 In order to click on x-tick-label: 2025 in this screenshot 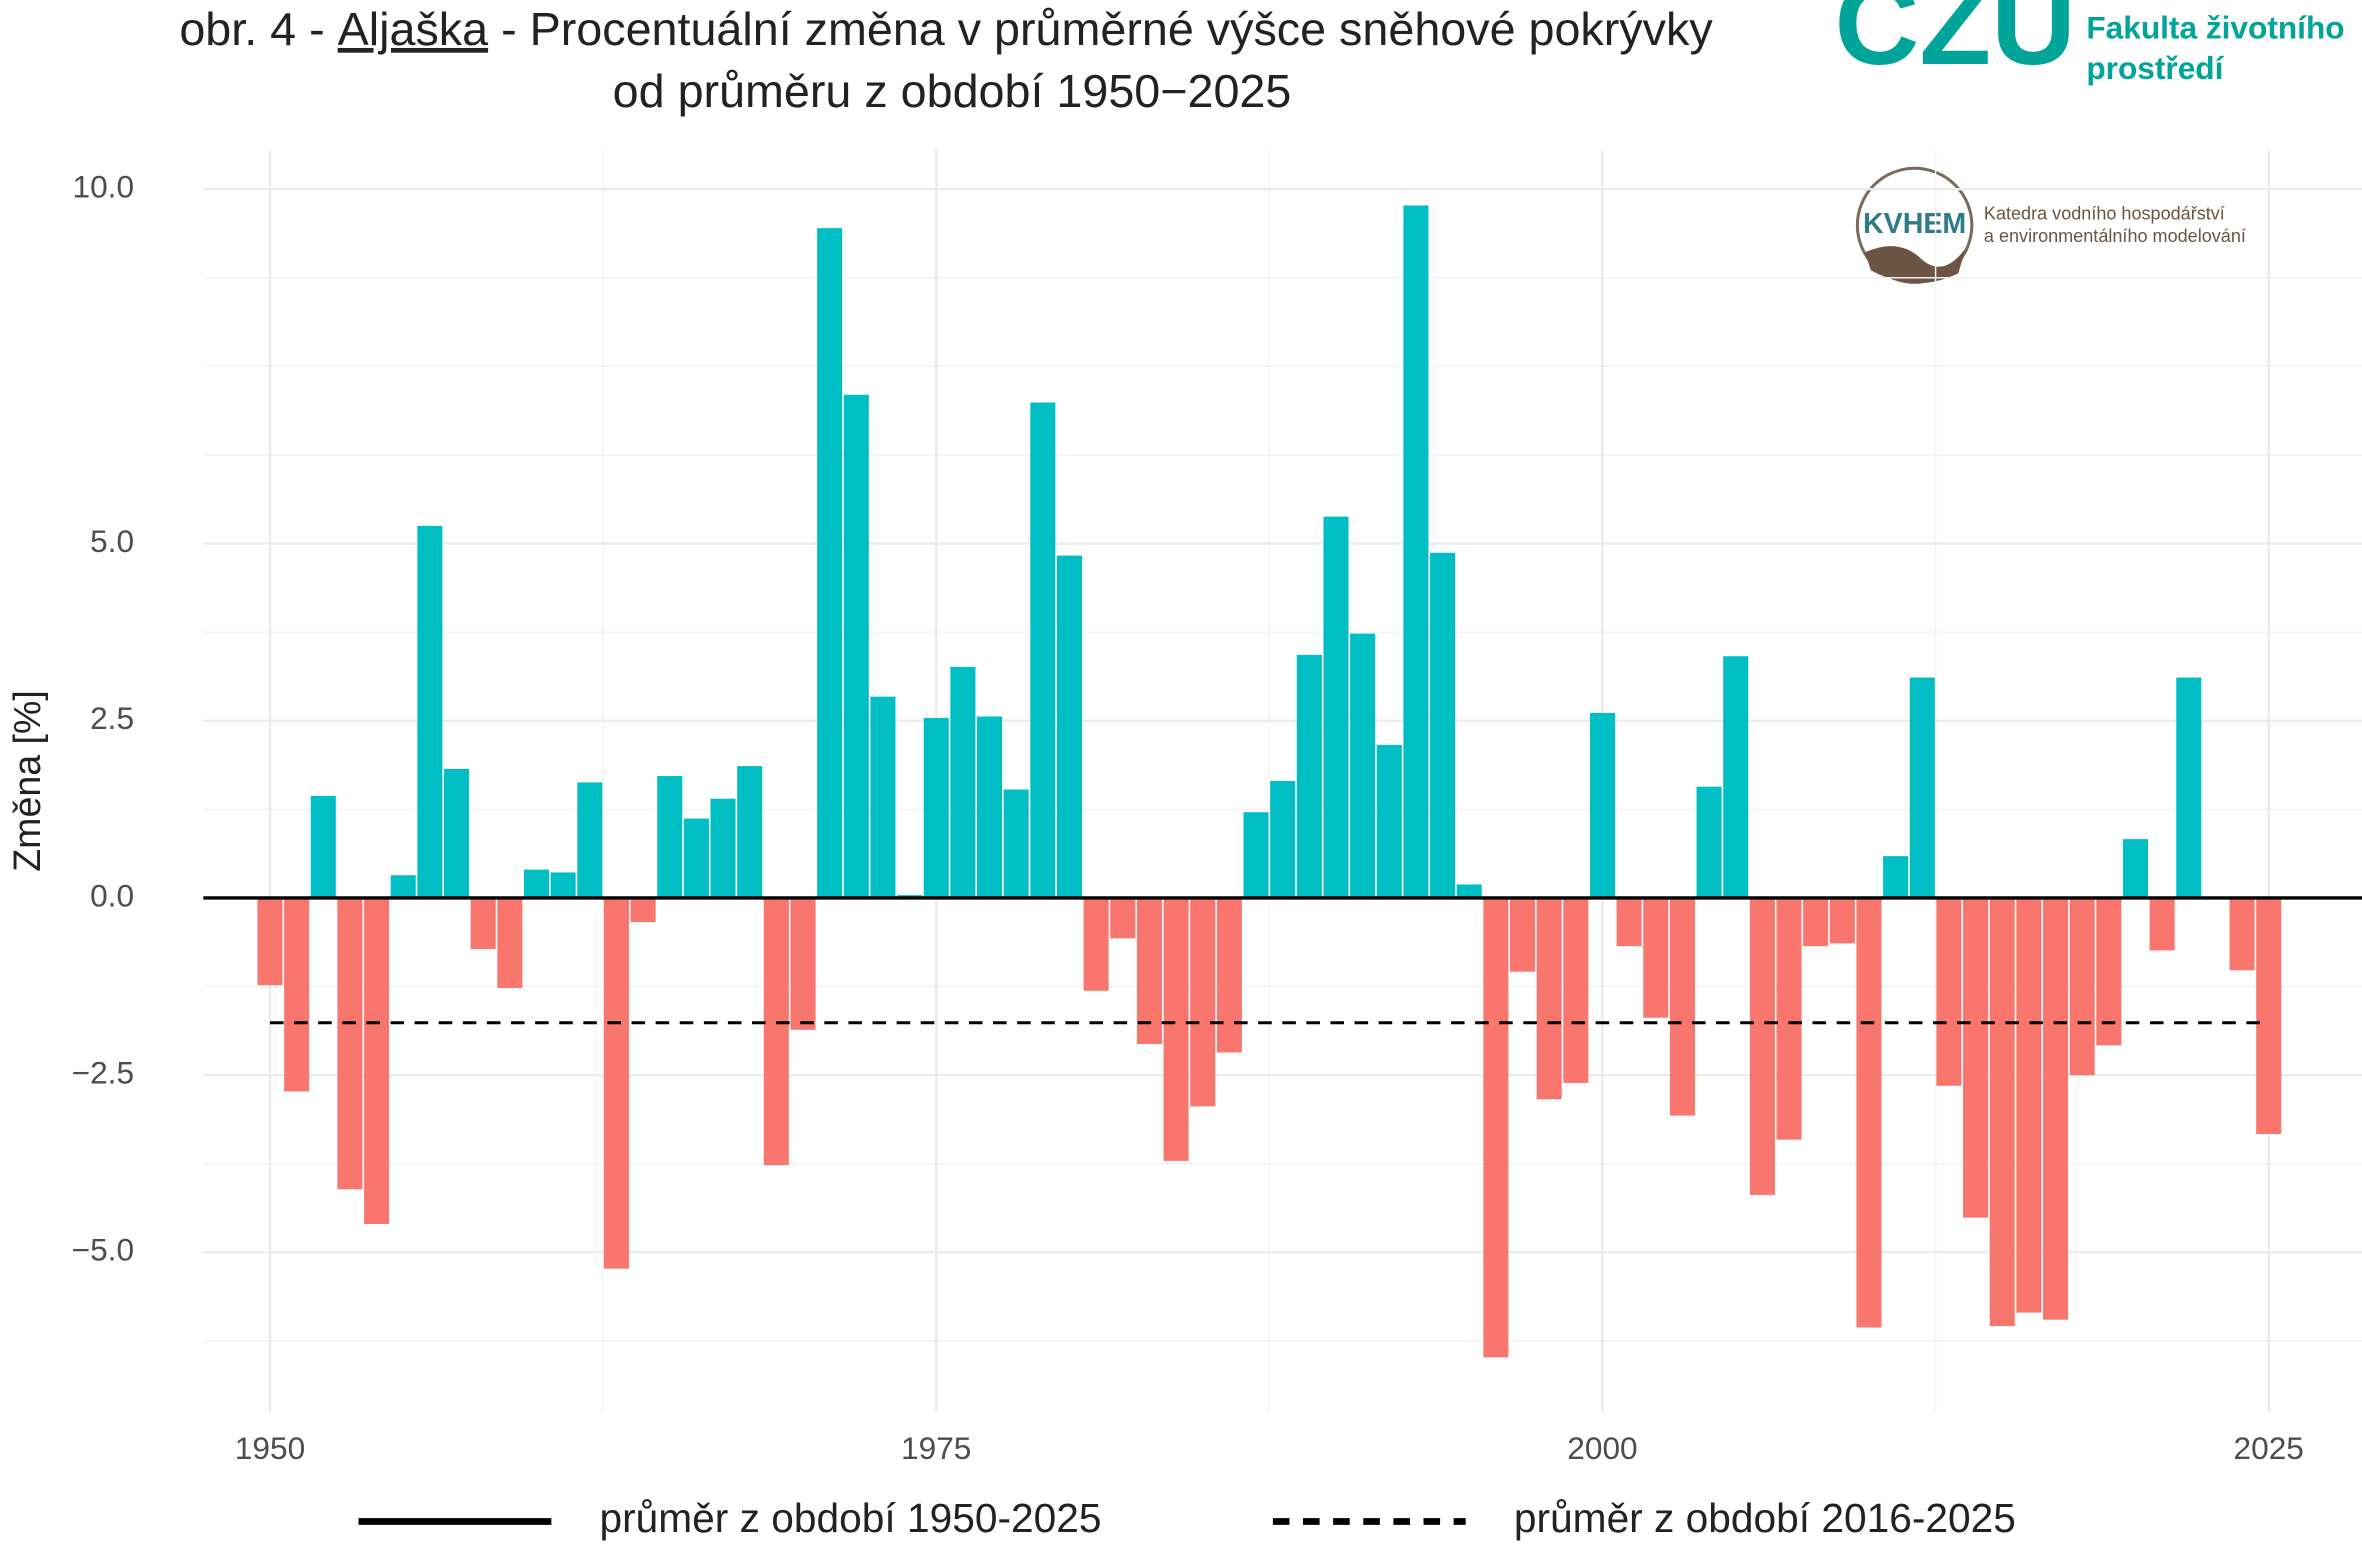, I will do `click(2269, 1448)`.